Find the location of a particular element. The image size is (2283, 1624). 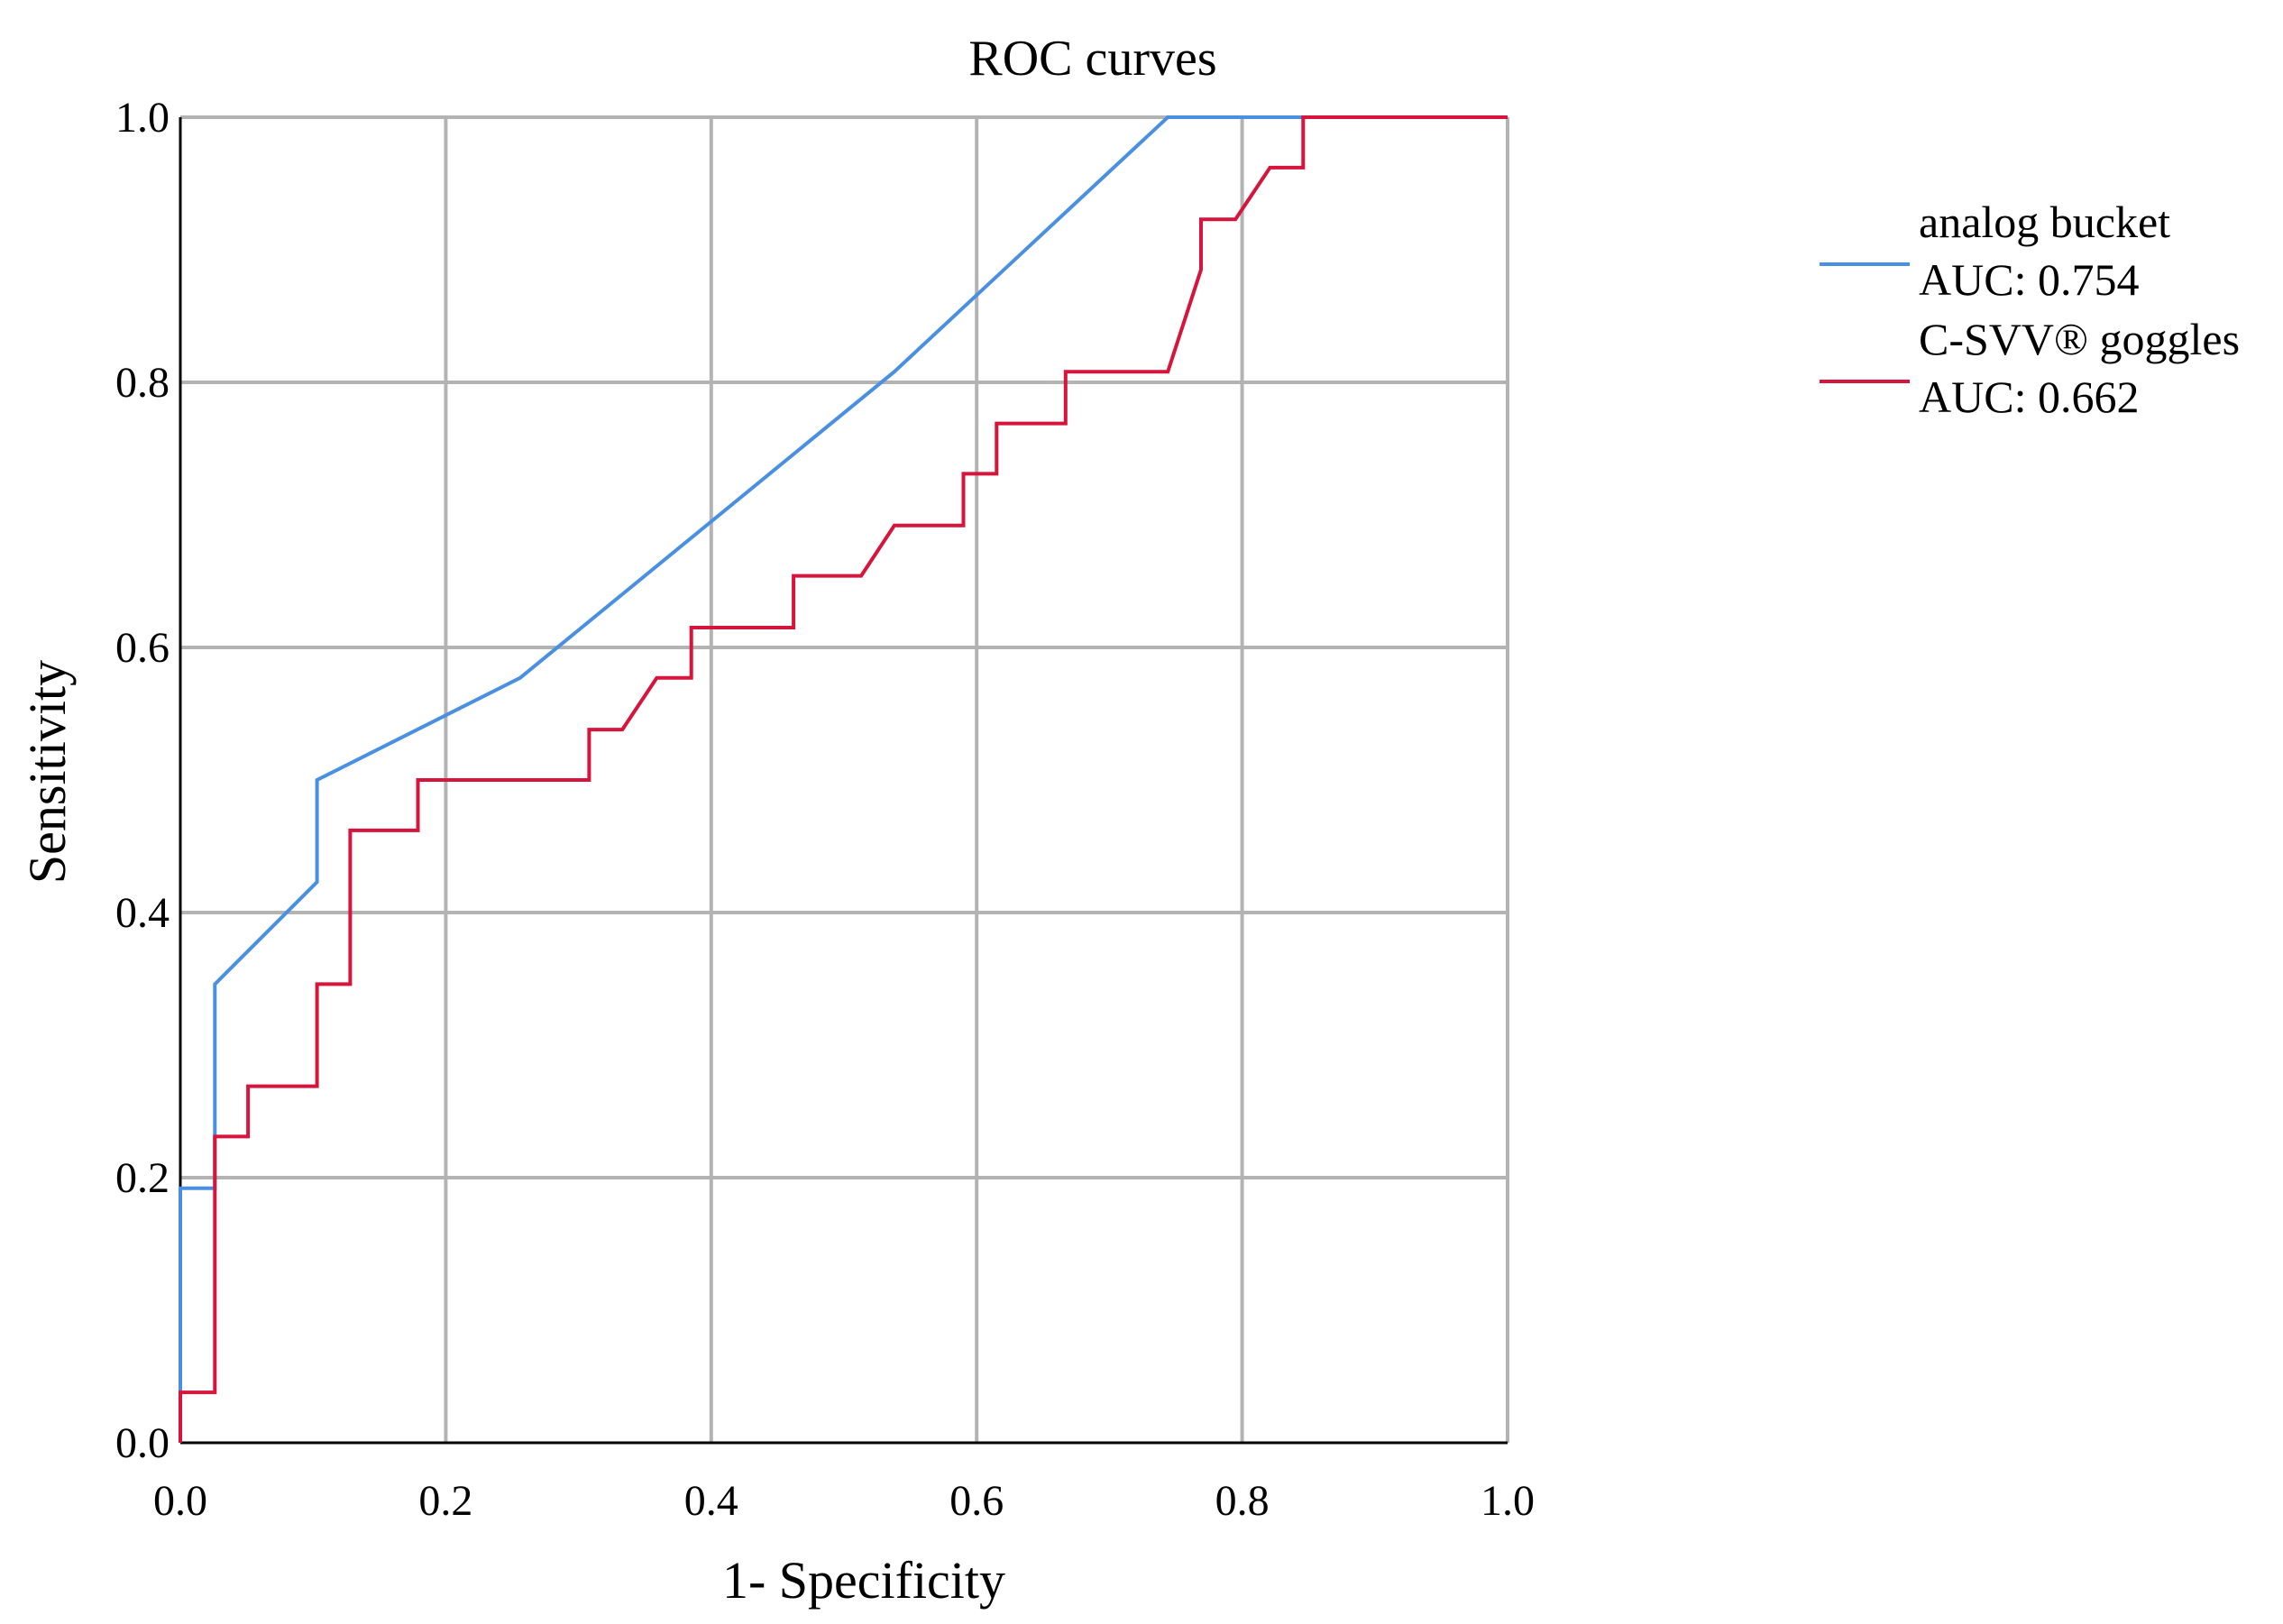

legend-auc-label: AUC: 0.662 is located at coordinates (2029, 397).